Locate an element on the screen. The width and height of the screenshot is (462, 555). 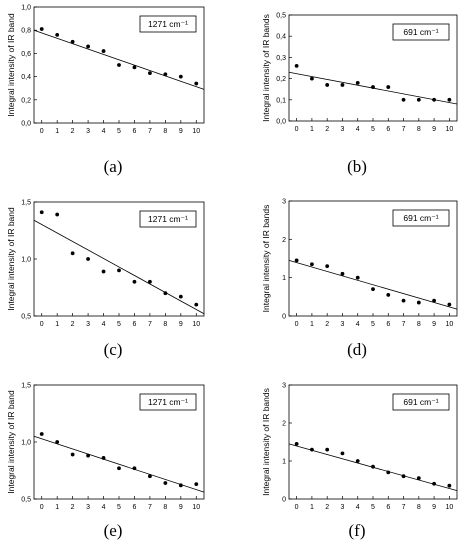
x-tick-label: 4 is located at coordinates (358, 507).